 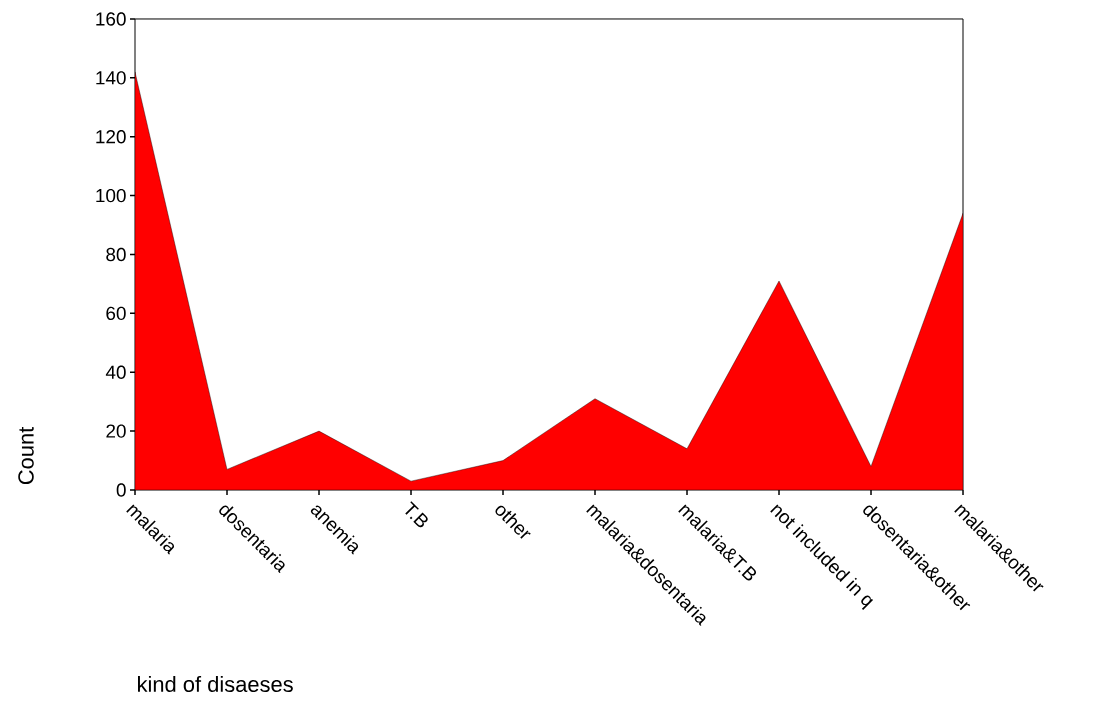 I want to click on y-tick-label: 120, so click(x=111, y=137).